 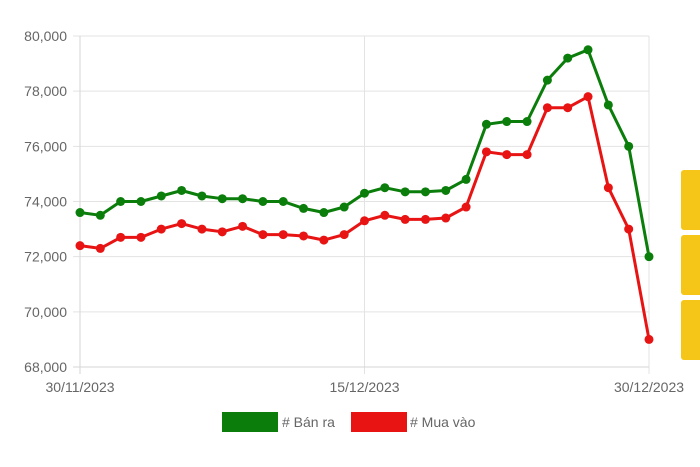 I want to click on x-axis-ticks: 30/11/2023 15/12/2023 30/12/2023, so click(x=364, y=387).